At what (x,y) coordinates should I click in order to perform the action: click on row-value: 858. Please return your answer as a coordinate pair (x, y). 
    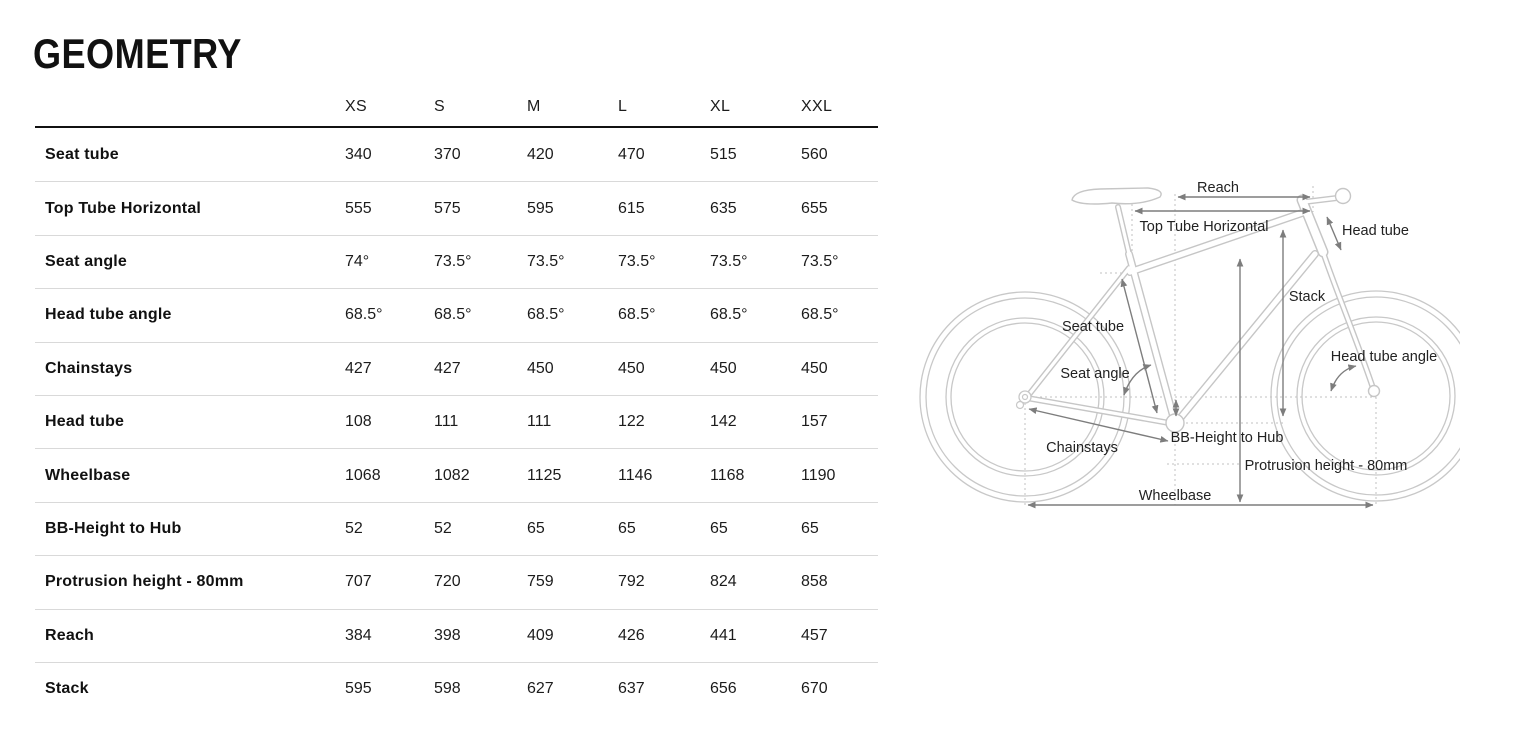
    Looking at the image, I should click on (814, 582).